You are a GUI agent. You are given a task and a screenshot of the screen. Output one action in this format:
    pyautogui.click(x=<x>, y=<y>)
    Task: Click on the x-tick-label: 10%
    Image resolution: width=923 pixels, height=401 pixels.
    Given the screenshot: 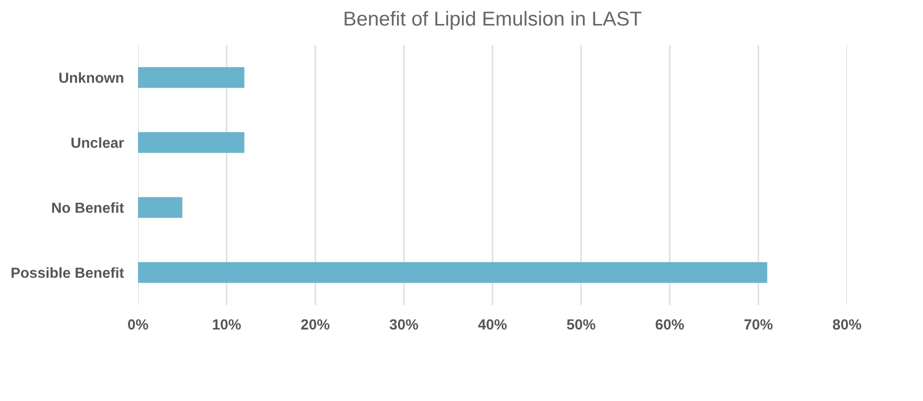 What is the action you would take?
    pyautogui.click(x=226, y=324)
    